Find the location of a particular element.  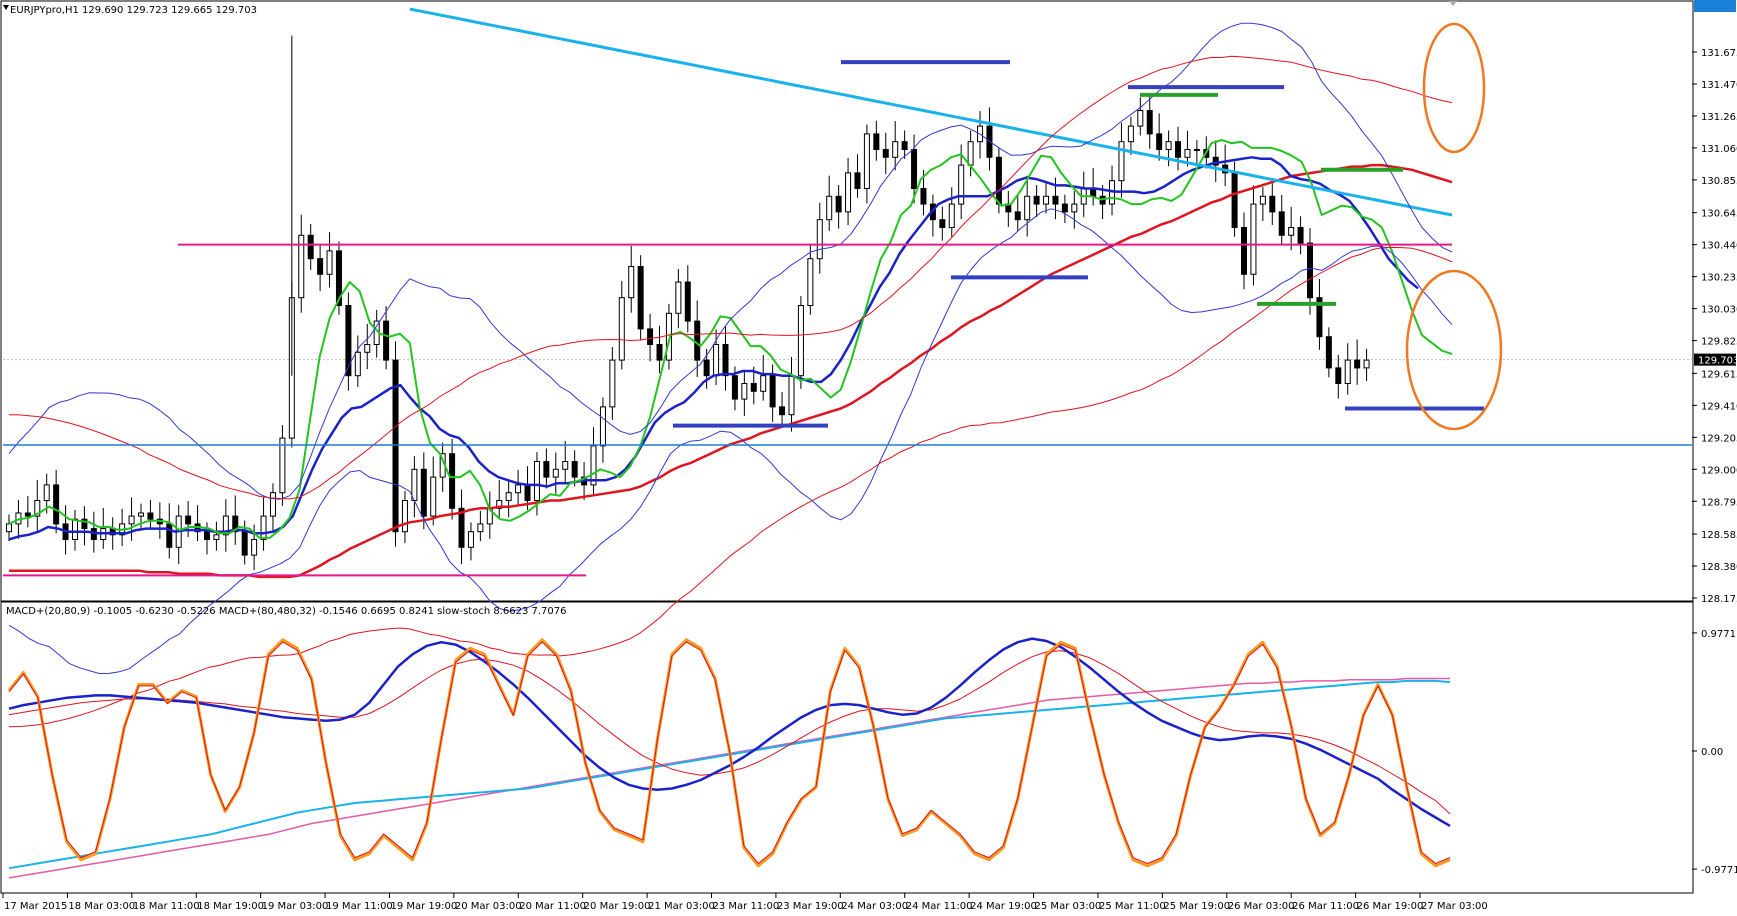

x-tick-label: 19 Mar 03:00 is located at coordinates (295, 906).